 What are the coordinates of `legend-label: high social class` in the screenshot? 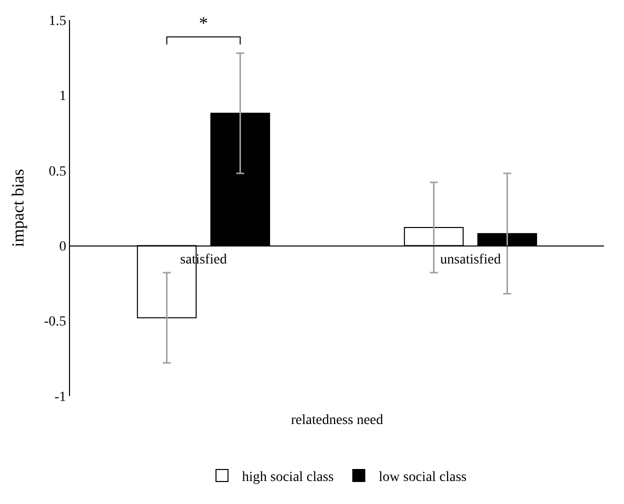 It's located at (288, 477).